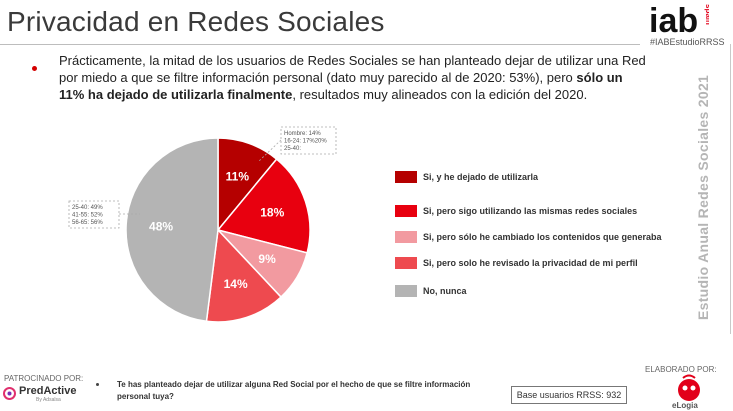  Describe the element at coordinates (569, 395) in the screenshot. I see `sample-base: Base usuarios RRSS: 932` at that location.